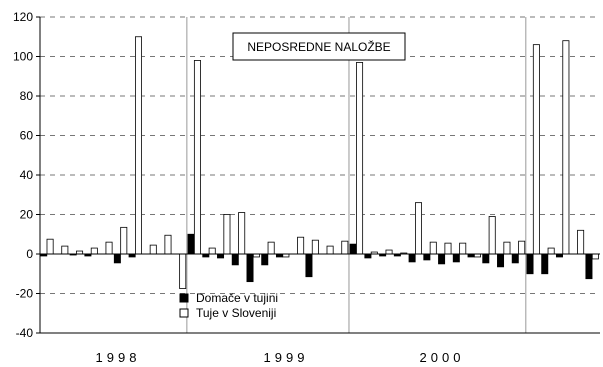 Image resolution: width=603 pixels, height=367 pixels. What do you see at coordinates (184, 298) in the screenshot?
I see `legend-swatch-domace` at bounding box center [184, 298].